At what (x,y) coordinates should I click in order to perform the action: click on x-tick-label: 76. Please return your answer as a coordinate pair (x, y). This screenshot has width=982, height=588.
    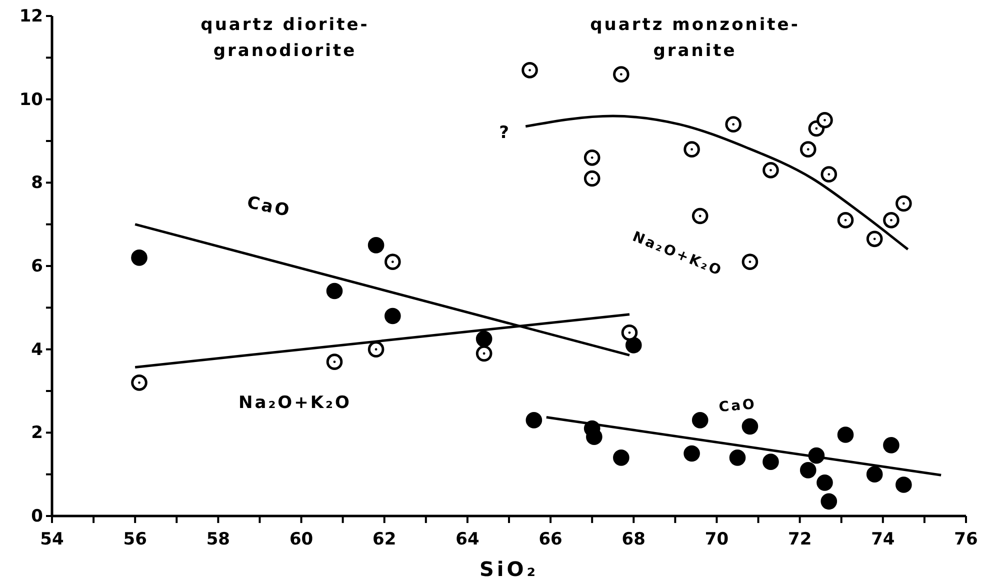
    Looking at the image, I should click on (966, 540).